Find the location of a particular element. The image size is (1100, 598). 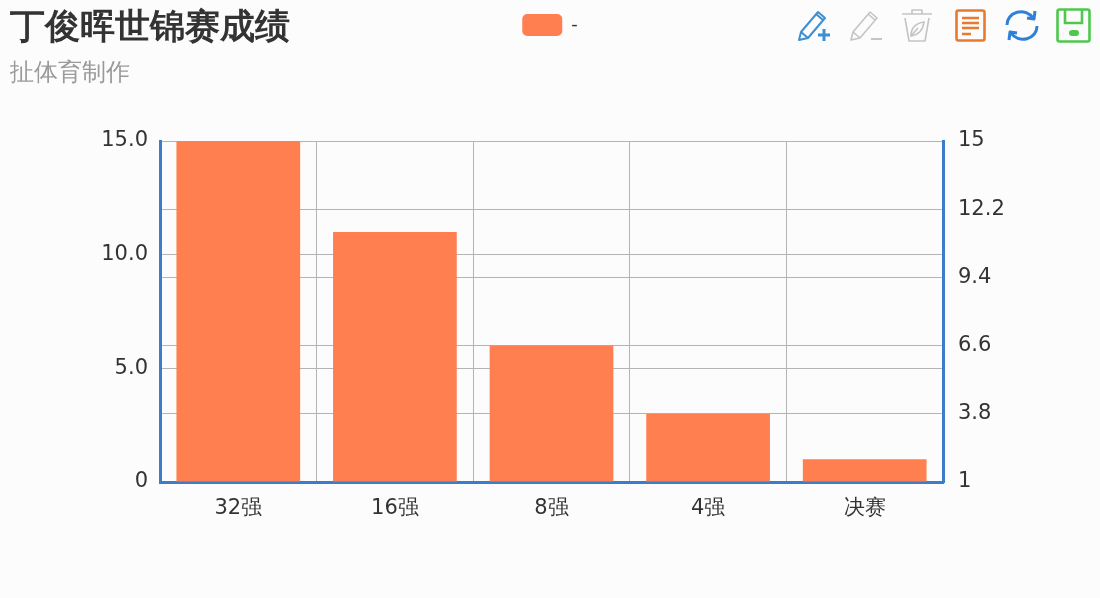

y-tick-label: 10.0 is located at coordinates (124, 253).